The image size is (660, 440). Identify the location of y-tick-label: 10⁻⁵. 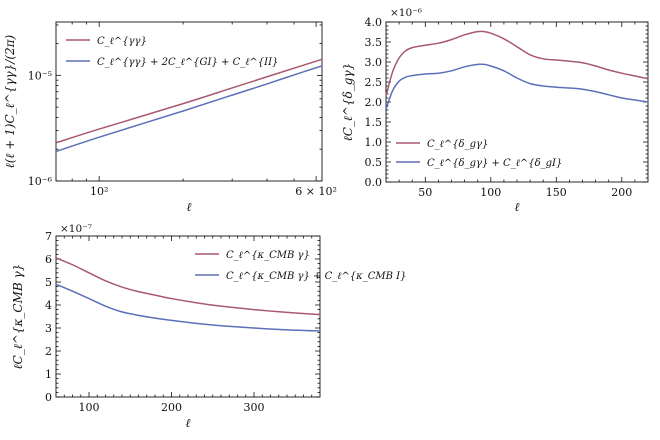
(40, 75).